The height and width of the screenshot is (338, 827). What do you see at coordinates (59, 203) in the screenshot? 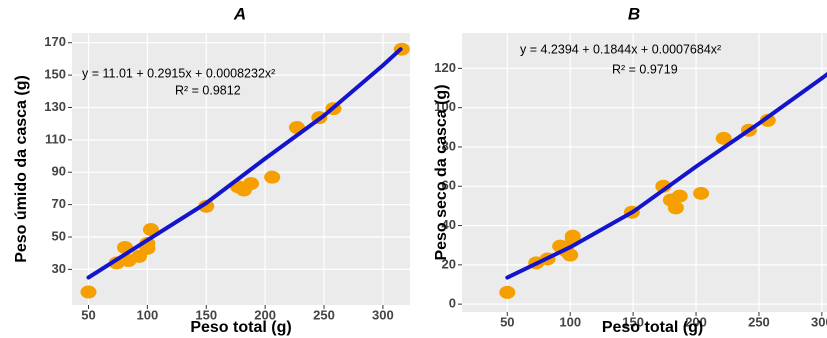
I see `y-tick-label: 70` at bounding box center [59, 203].